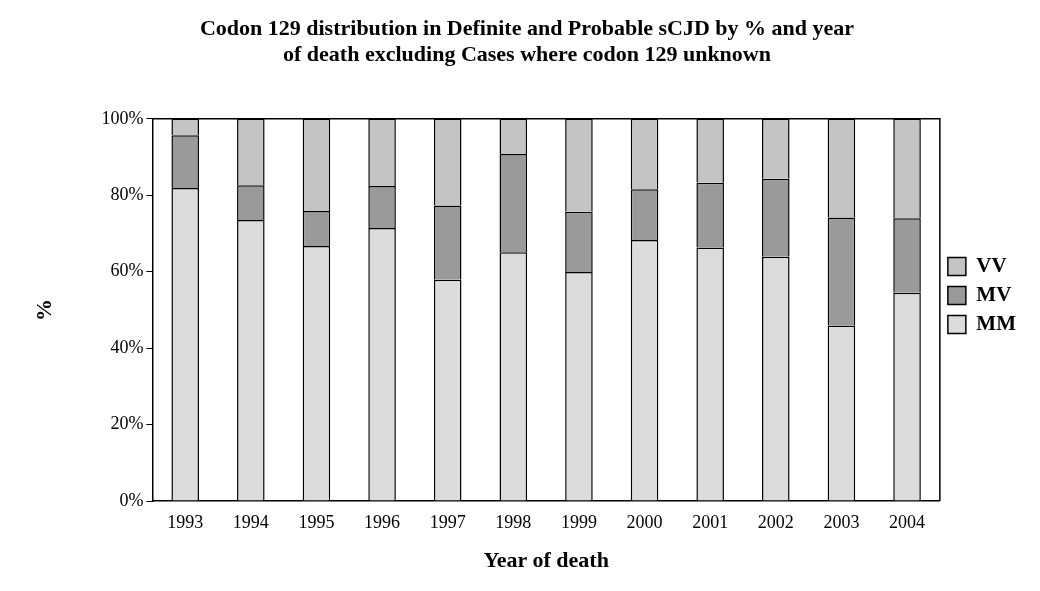  What do you see at coordinates (185, 521) in the screenshot?
I see `x-tick-label: 1993` at bounding box center [185, 521].